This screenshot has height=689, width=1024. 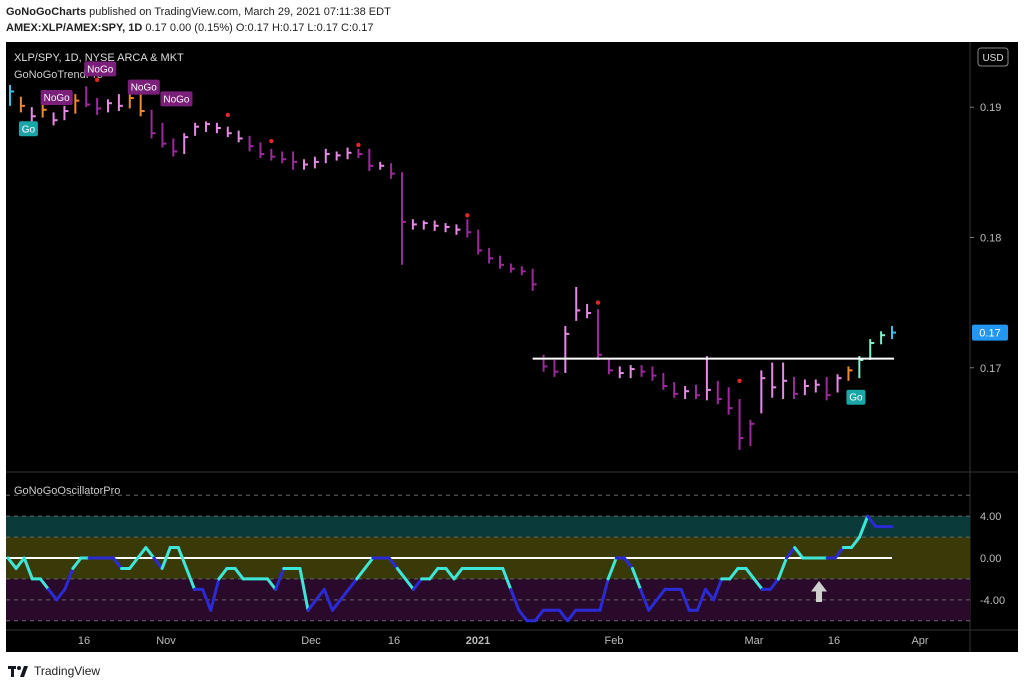 I want to click on oscillator-name: GoNoGoOscillatorPro, so click(x=67, y=491).